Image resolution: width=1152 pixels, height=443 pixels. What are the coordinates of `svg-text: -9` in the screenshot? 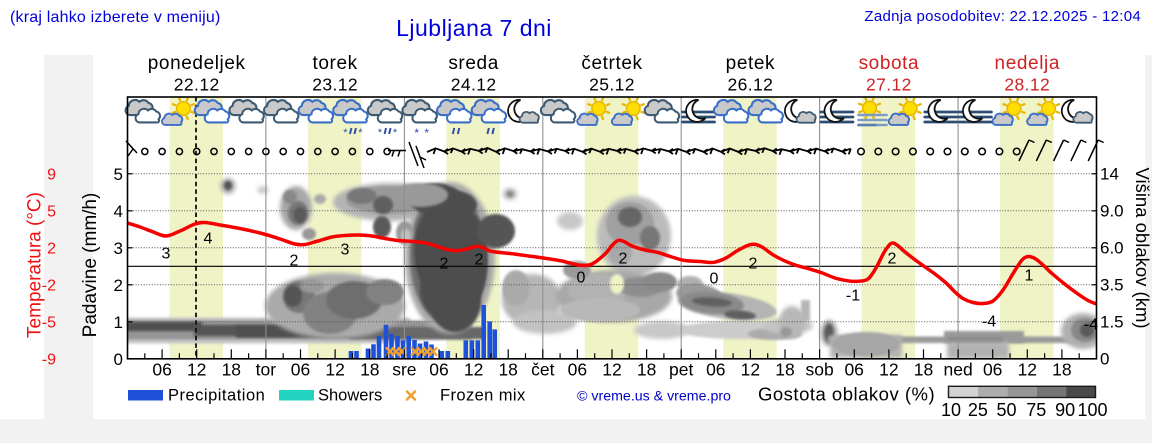 It's located at (49, 359).